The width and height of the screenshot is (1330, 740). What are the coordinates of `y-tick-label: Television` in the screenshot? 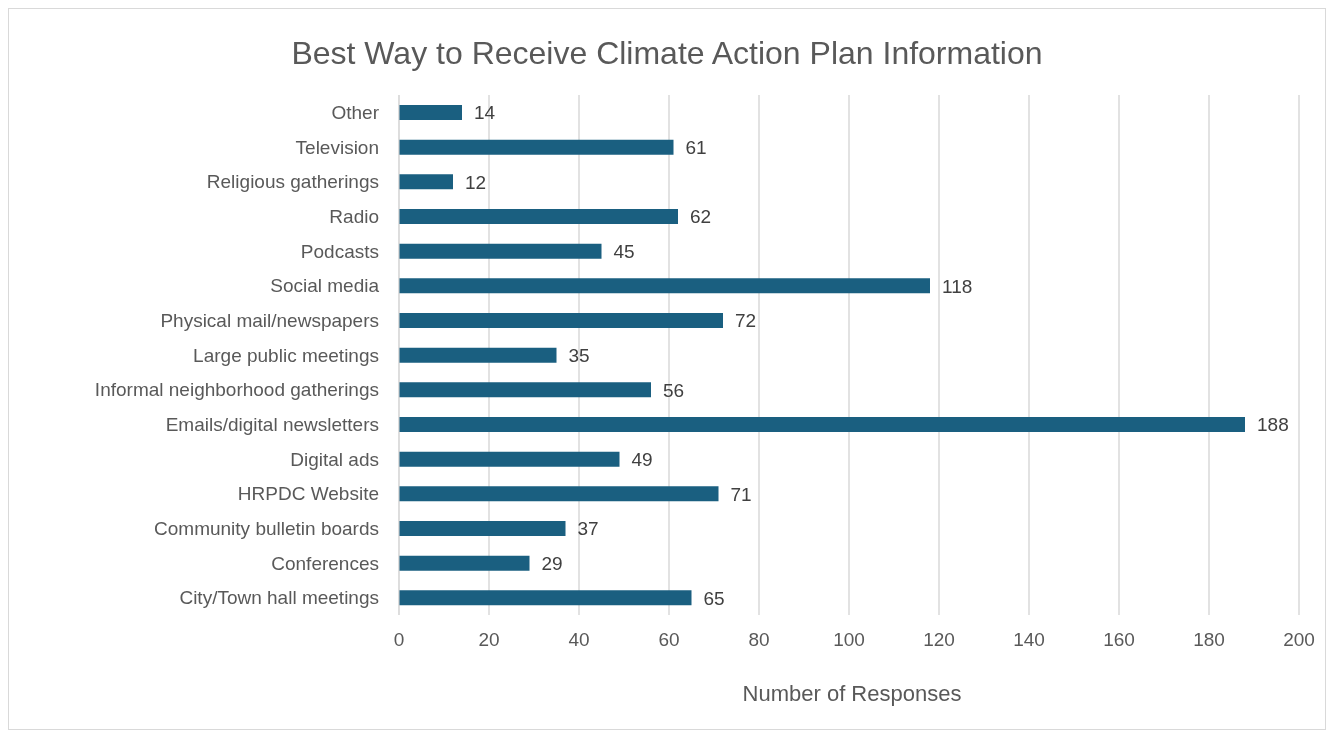 It's located at (337, 147).